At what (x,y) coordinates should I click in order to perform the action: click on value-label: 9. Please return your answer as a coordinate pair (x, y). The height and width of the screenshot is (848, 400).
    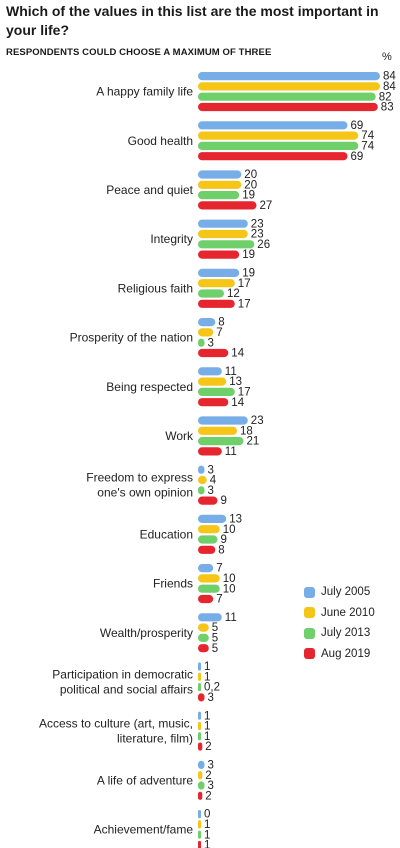
    Looking at the image, I should click on (224, 501).